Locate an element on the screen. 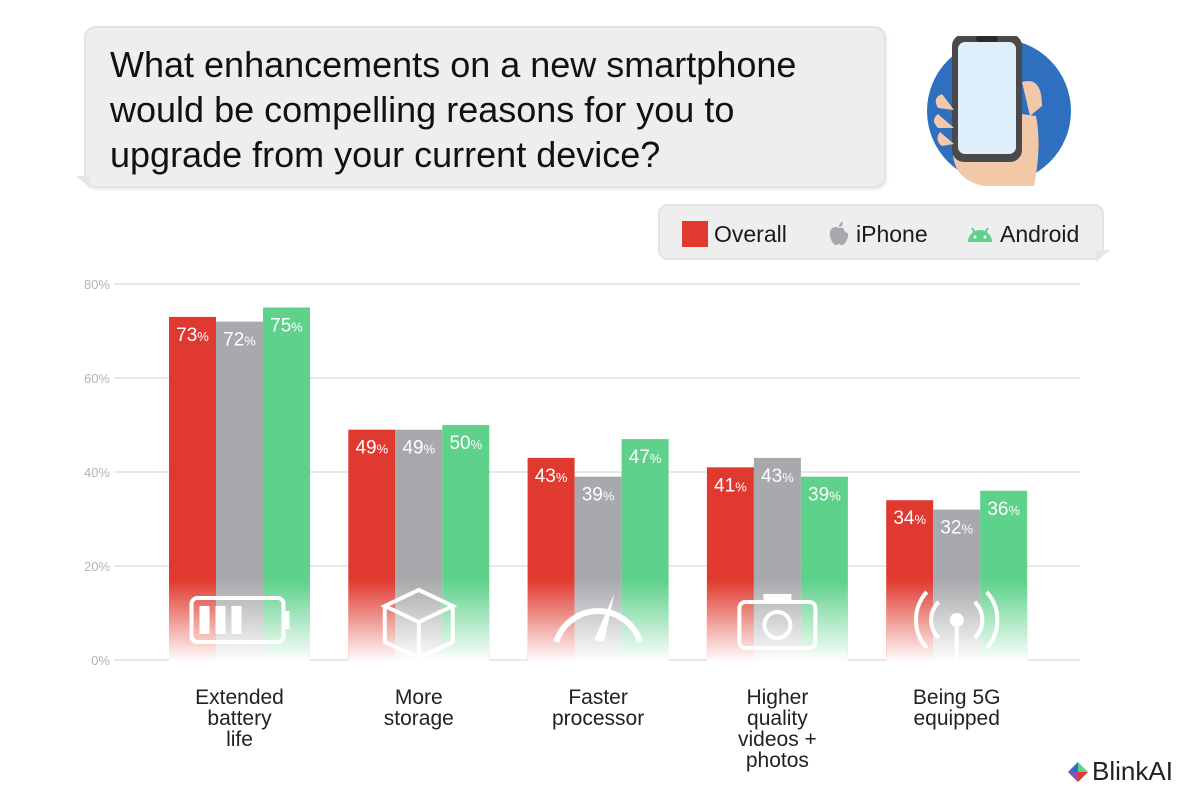 The height and width of the screenshot is (800, 1200). android-icon is located at coordinates (980, 234).